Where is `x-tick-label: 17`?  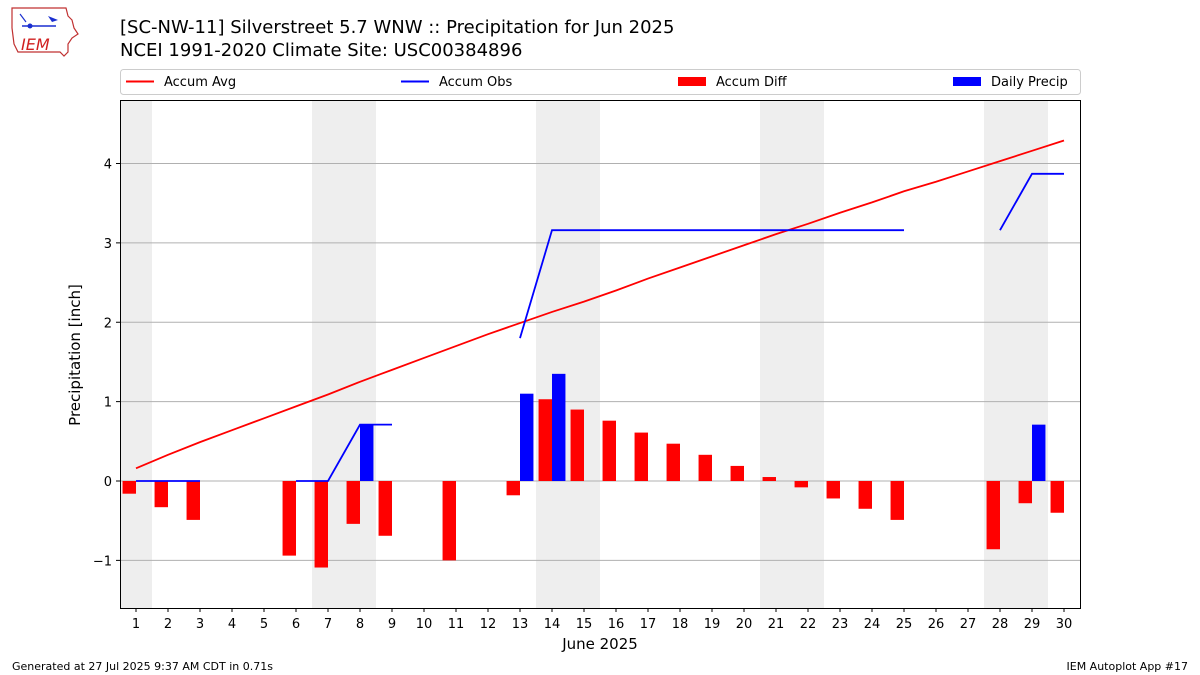
x-tick-label: 17 is located at coordinates (648, 624).